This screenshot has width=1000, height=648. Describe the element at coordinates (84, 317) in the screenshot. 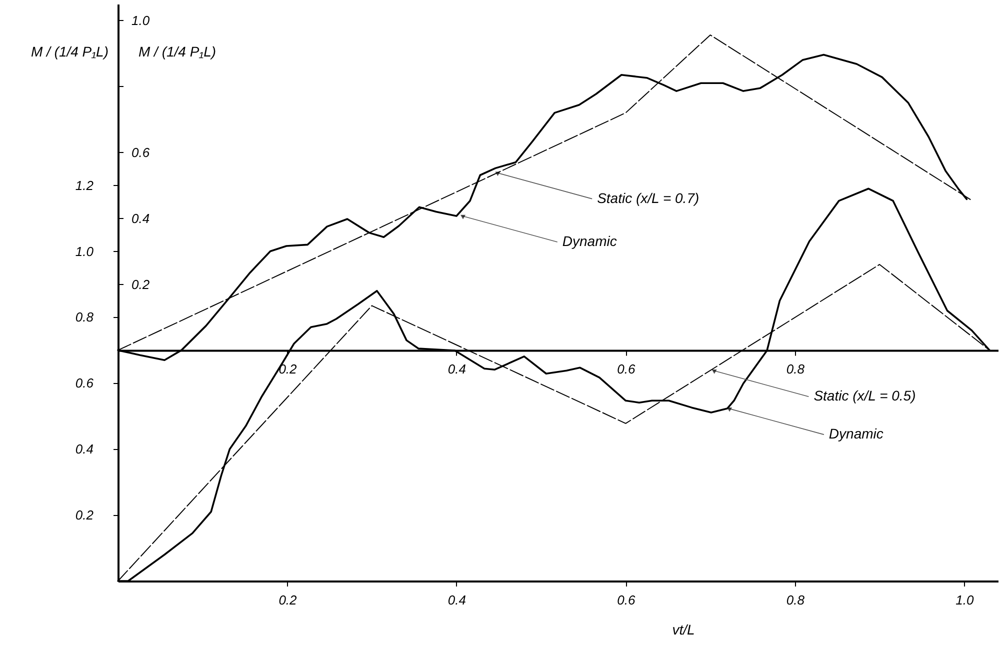

I see `y-tick-label: 0.8` at that location.